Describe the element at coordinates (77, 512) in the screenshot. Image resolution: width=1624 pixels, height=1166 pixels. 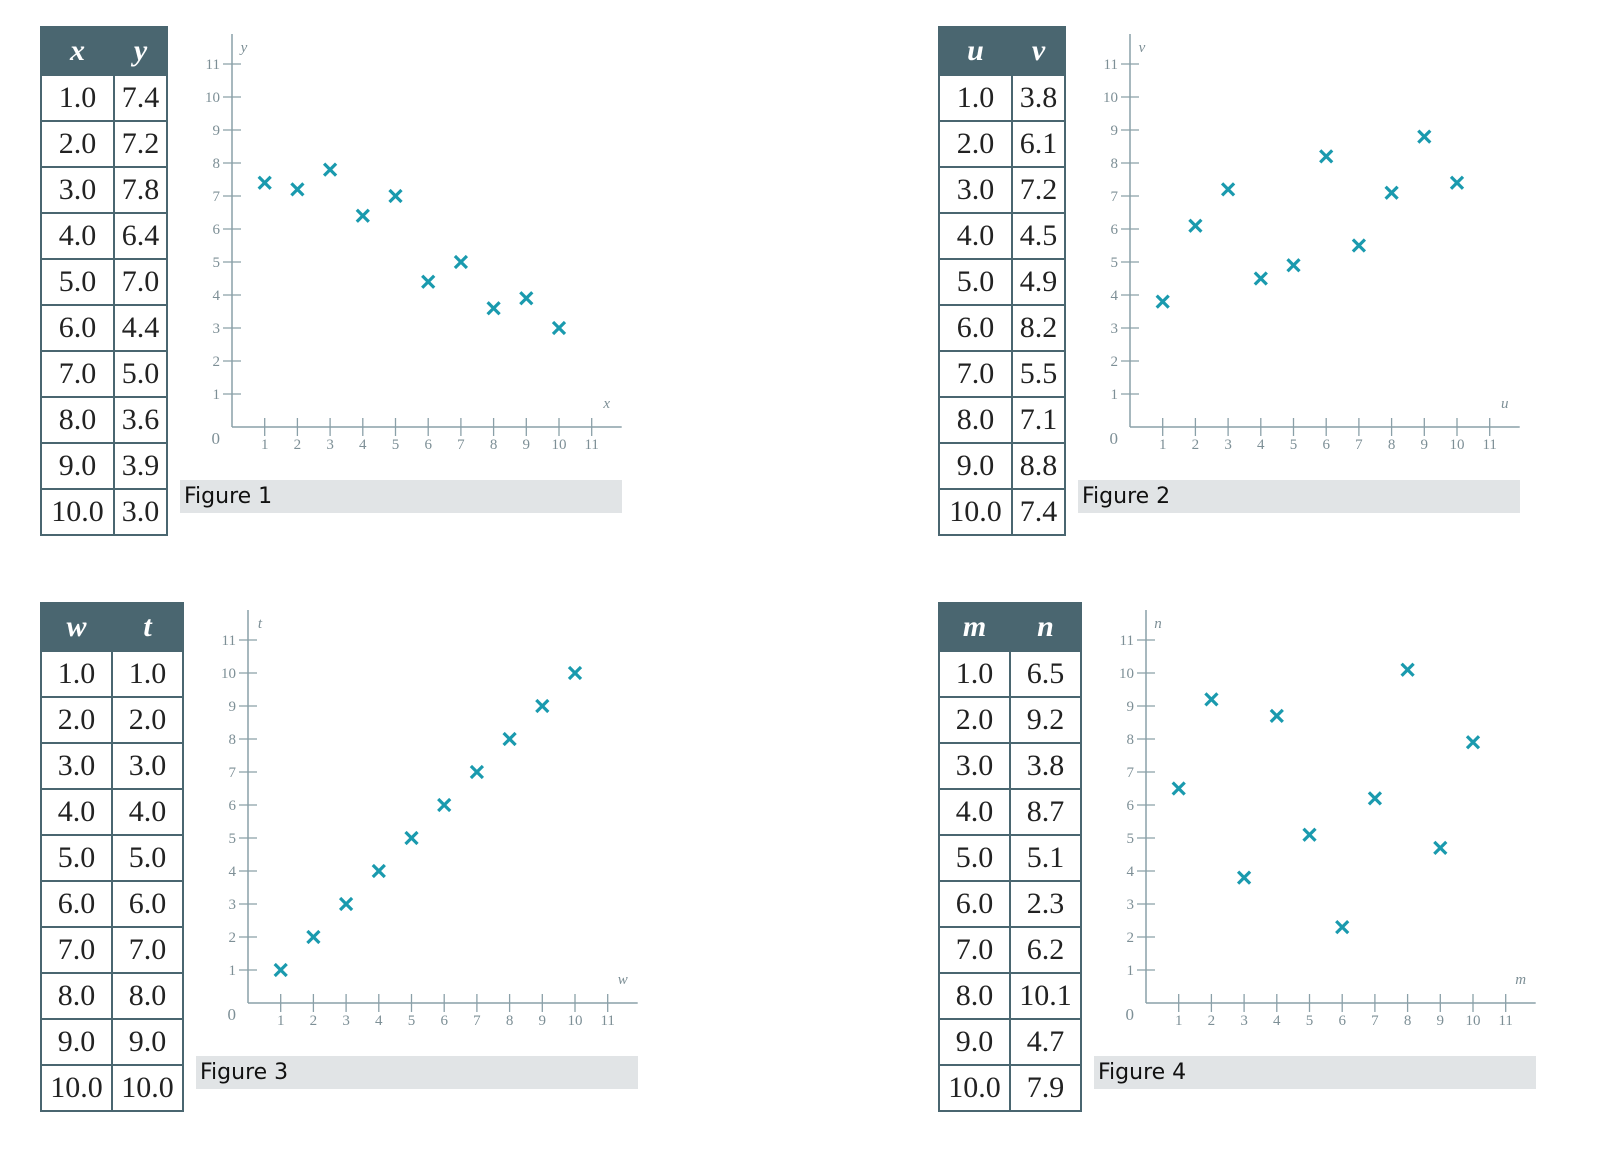
I see `table-cell-x: 10.0` at that location.